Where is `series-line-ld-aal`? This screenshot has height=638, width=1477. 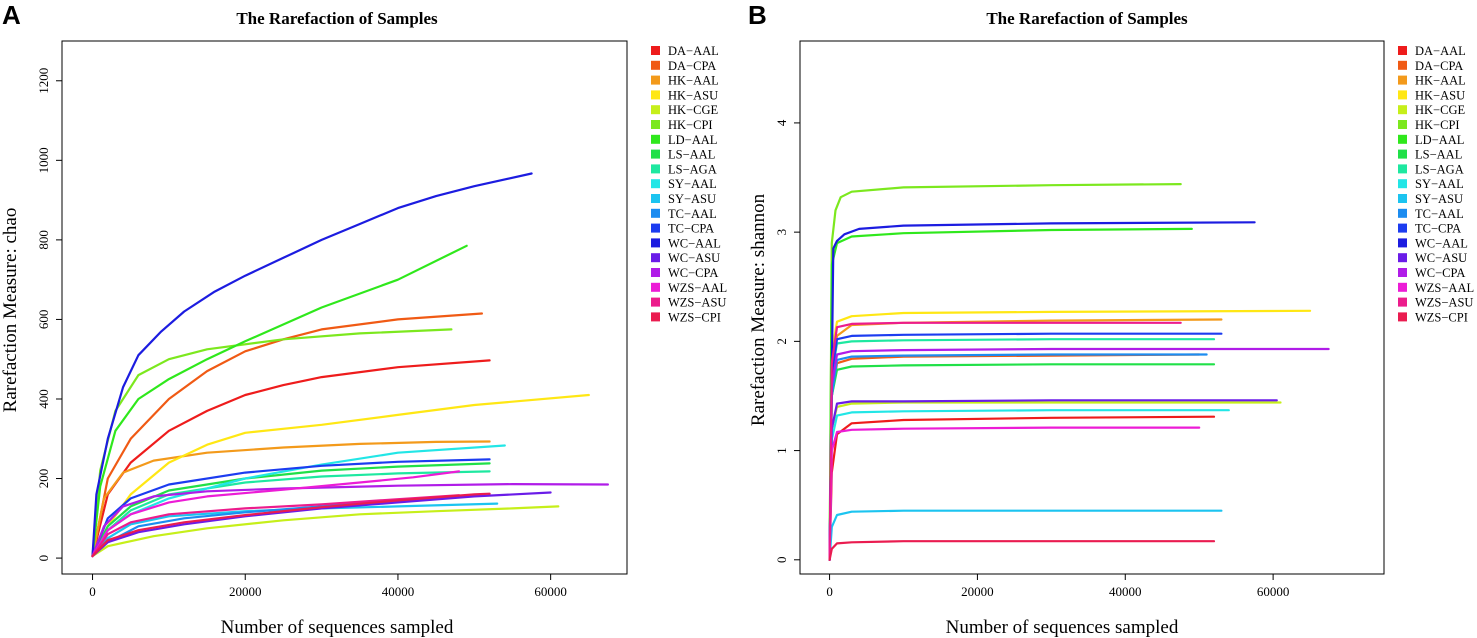 series-line-ld-aal is located at coordinates (1010, 394).